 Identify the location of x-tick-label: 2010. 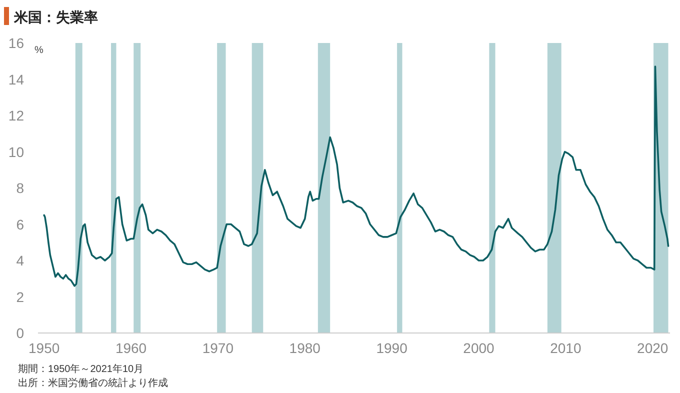
(566, 348).